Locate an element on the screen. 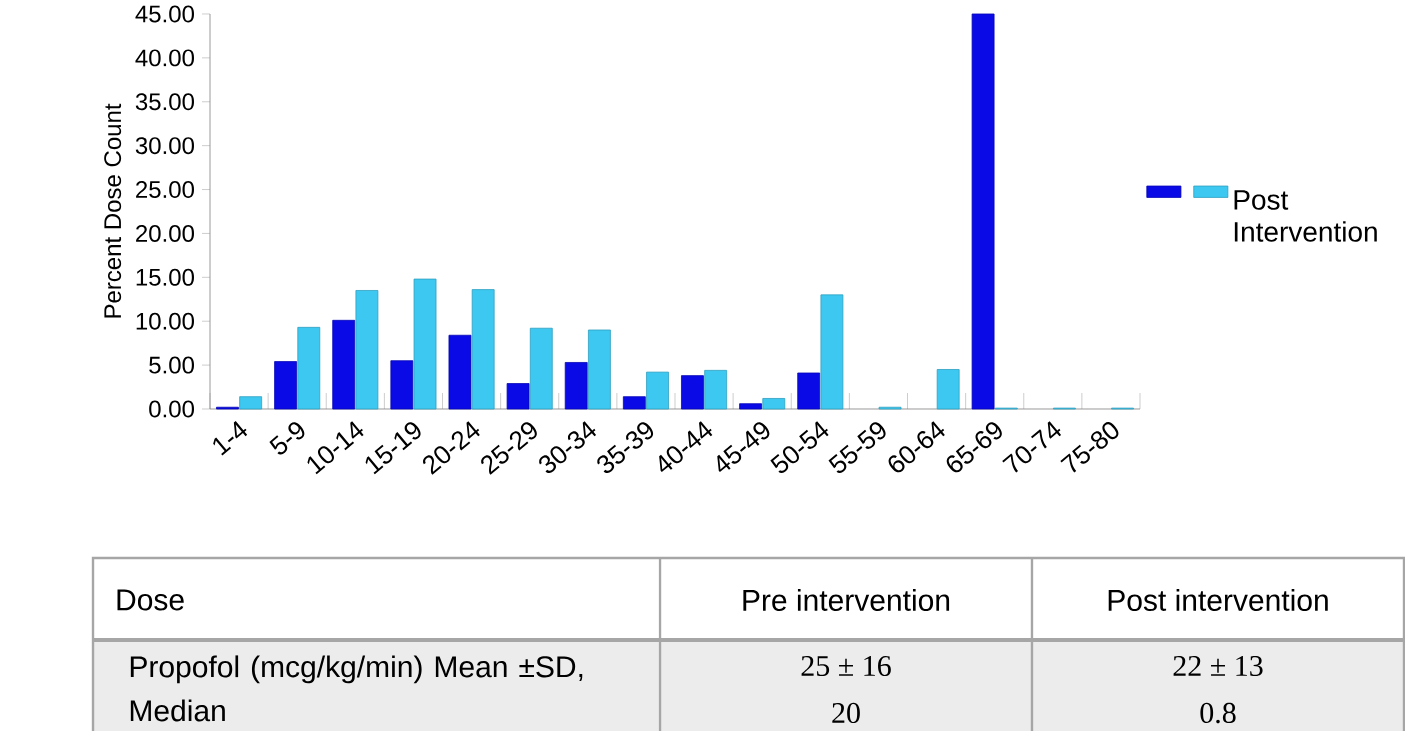 The image size is (1405, 731). x-tick-label: 5-9 is located at coordinates (287, 438).